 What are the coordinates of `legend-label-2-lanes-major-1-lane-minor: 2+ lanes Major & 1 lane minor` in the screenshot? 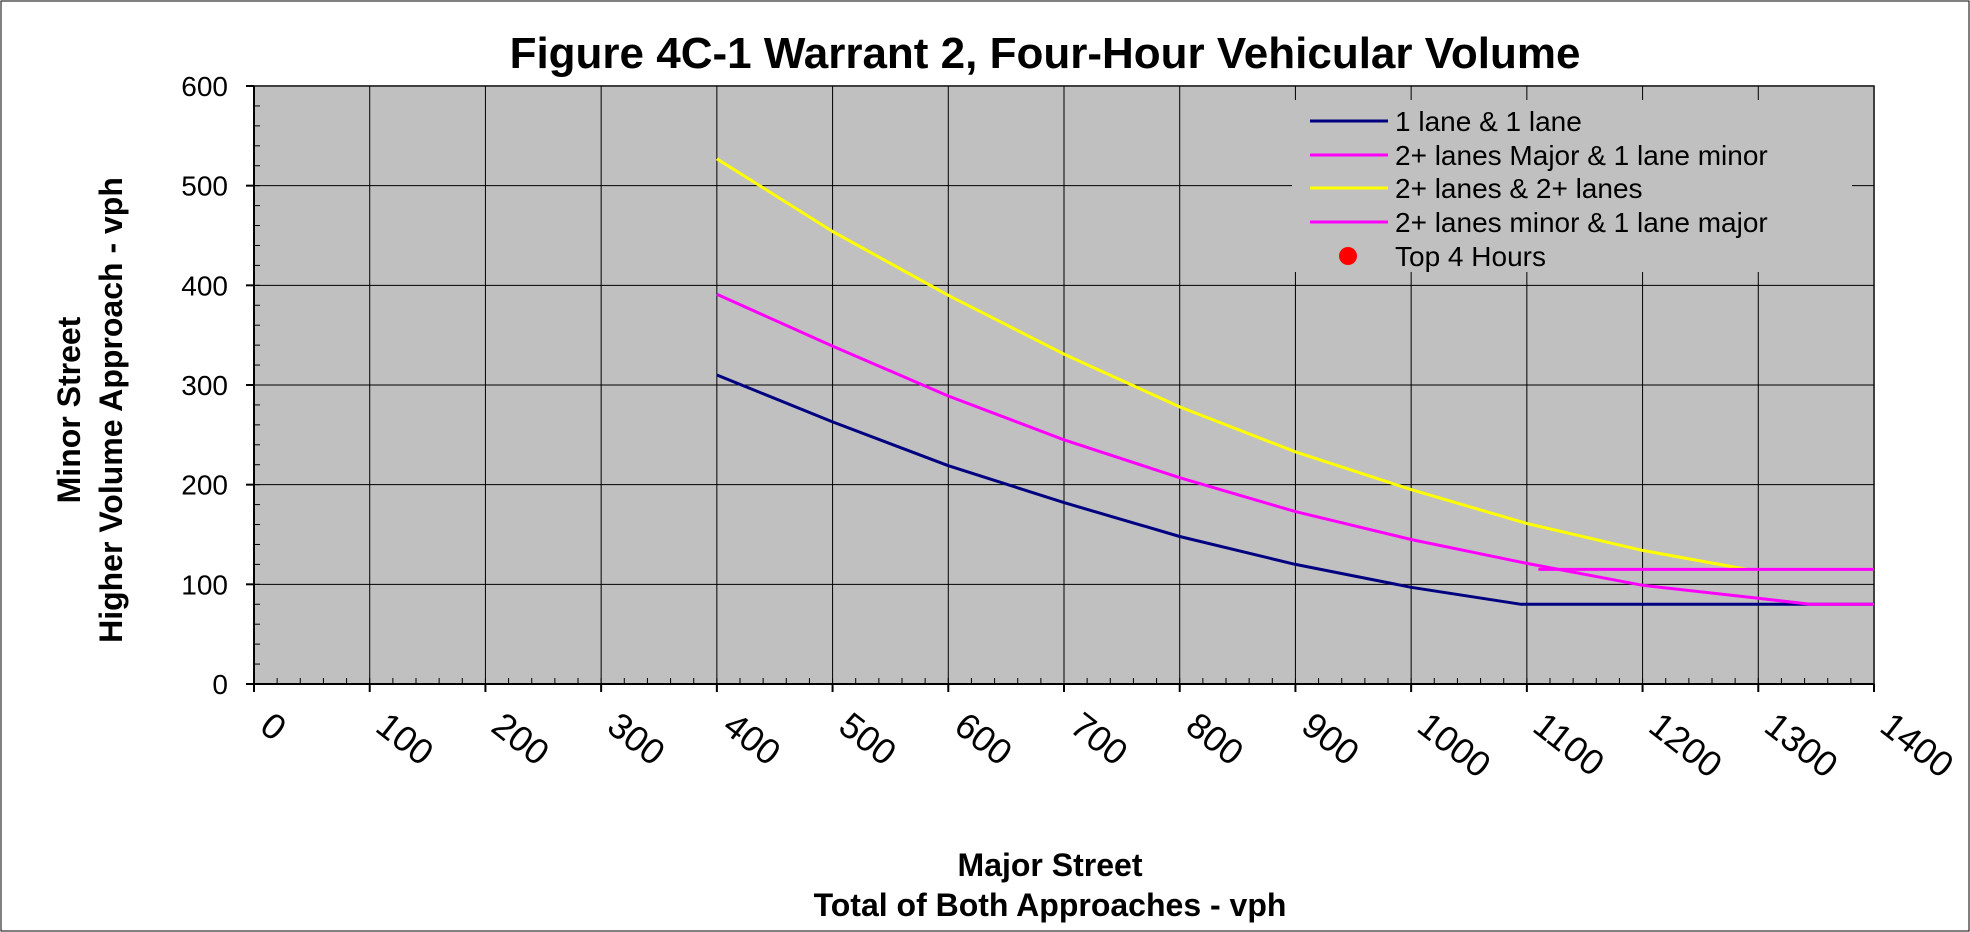 It's located at (1581, 155).